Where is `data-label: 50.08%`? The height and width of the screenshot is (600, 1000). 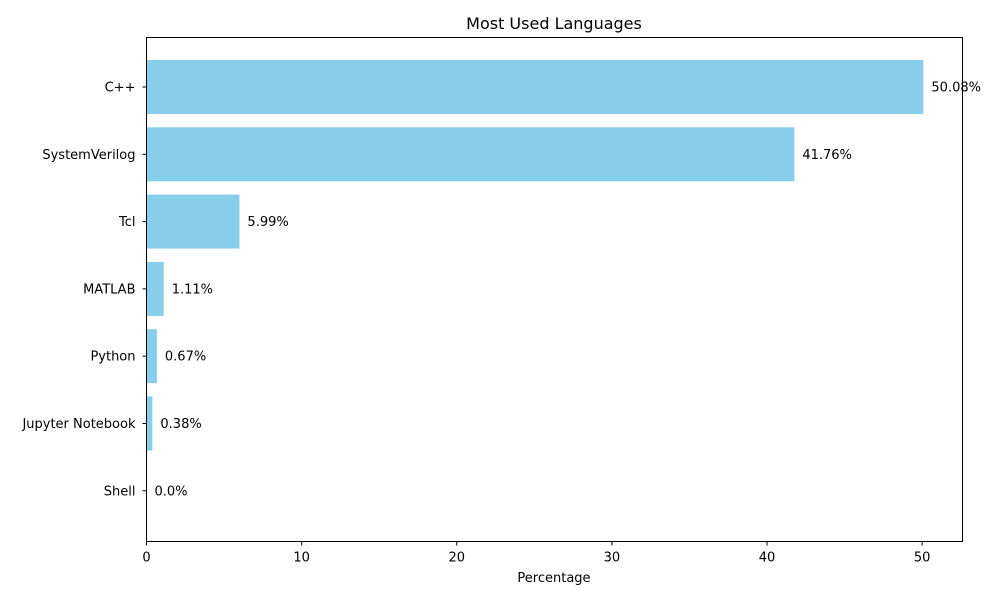 data-label: 50.08% is located at coordinates (956, 88).